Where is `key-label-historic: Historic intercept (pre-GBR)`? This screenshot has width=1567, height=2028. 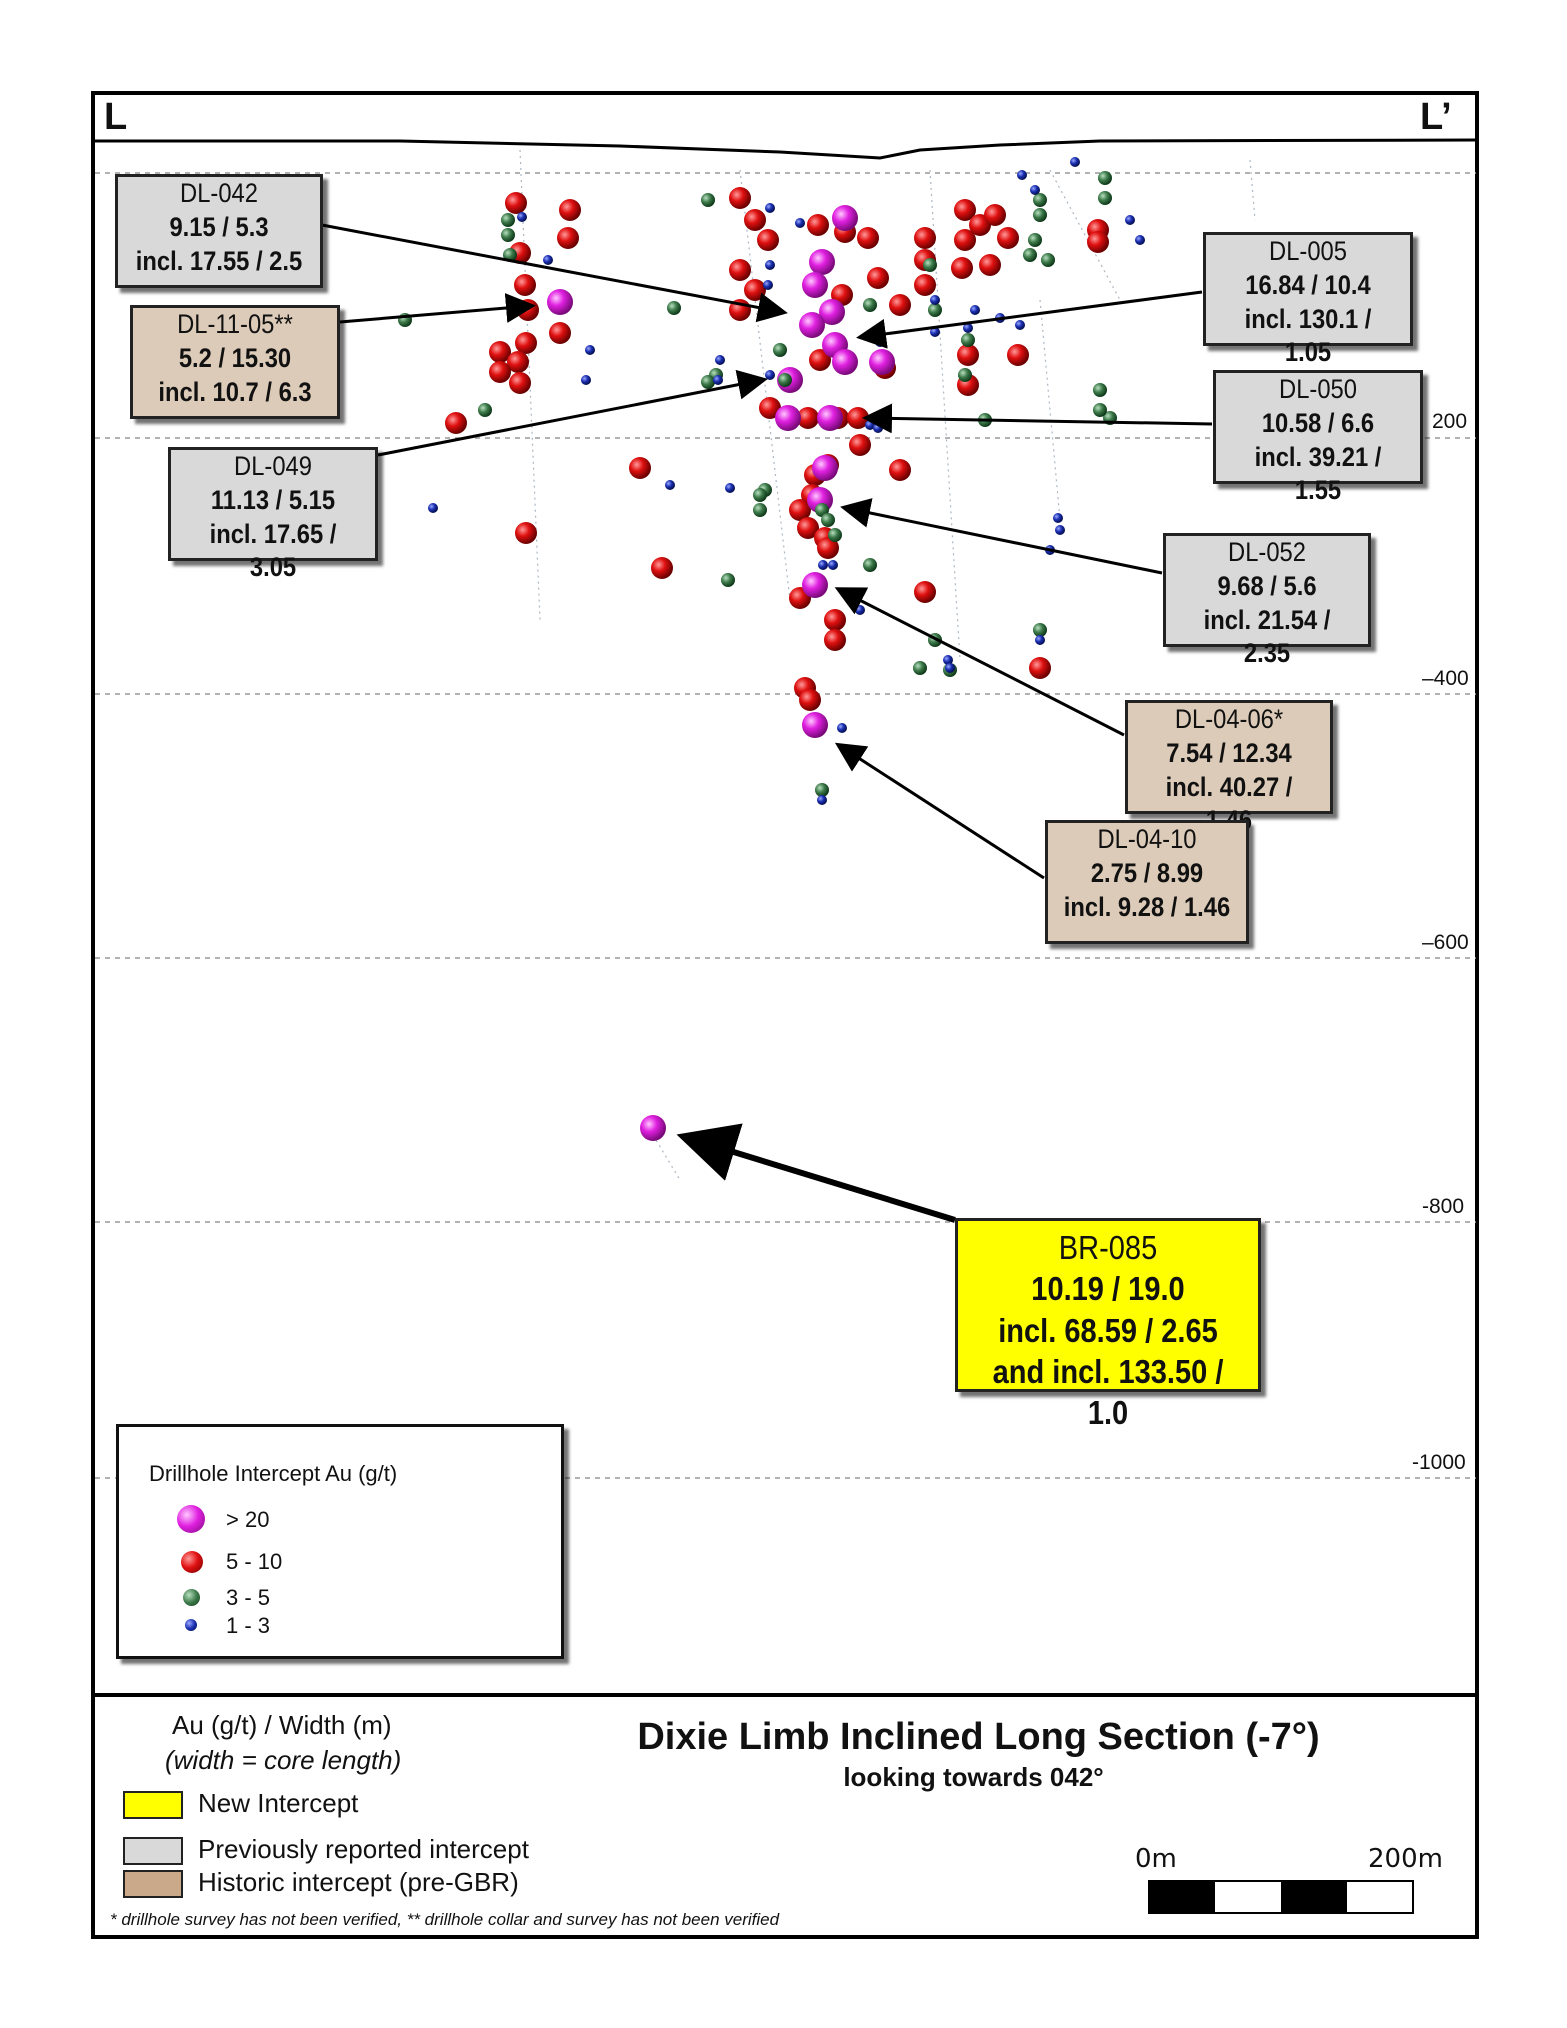 key-label-historic: Historic intercept (pre-GBR) is located at coordinates (358, 1882).